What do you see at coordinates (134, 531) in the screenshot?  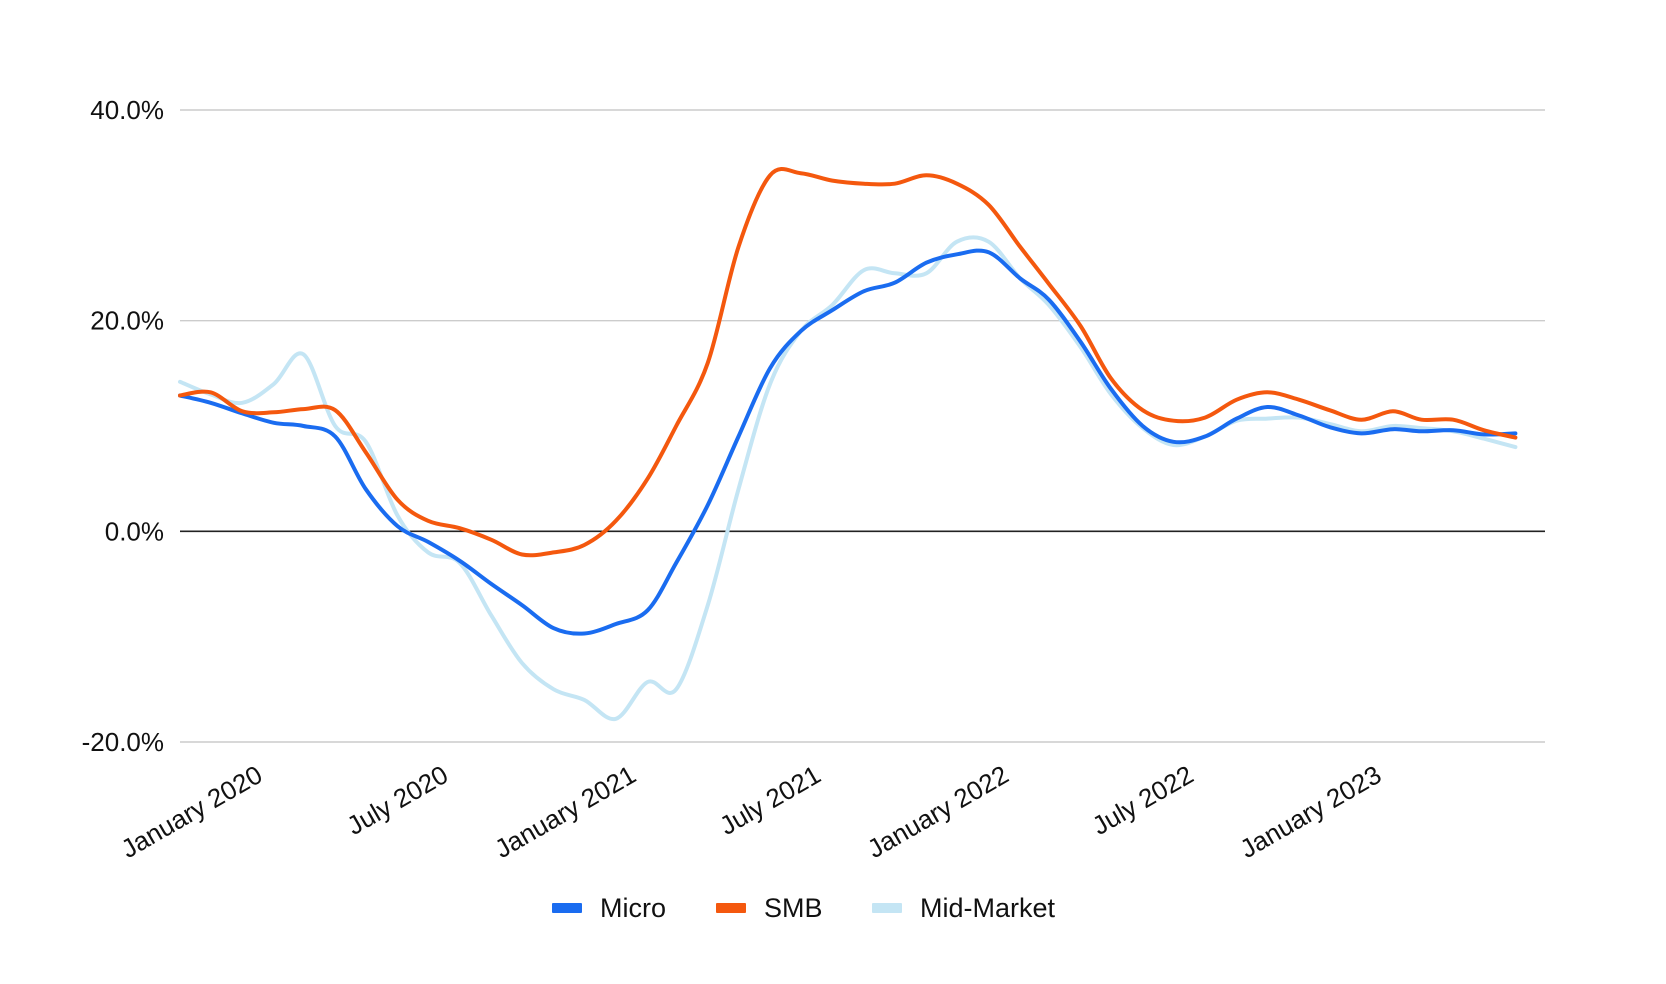 I see `y-tick-label: 0.0%` at bounding box center [134, 531].